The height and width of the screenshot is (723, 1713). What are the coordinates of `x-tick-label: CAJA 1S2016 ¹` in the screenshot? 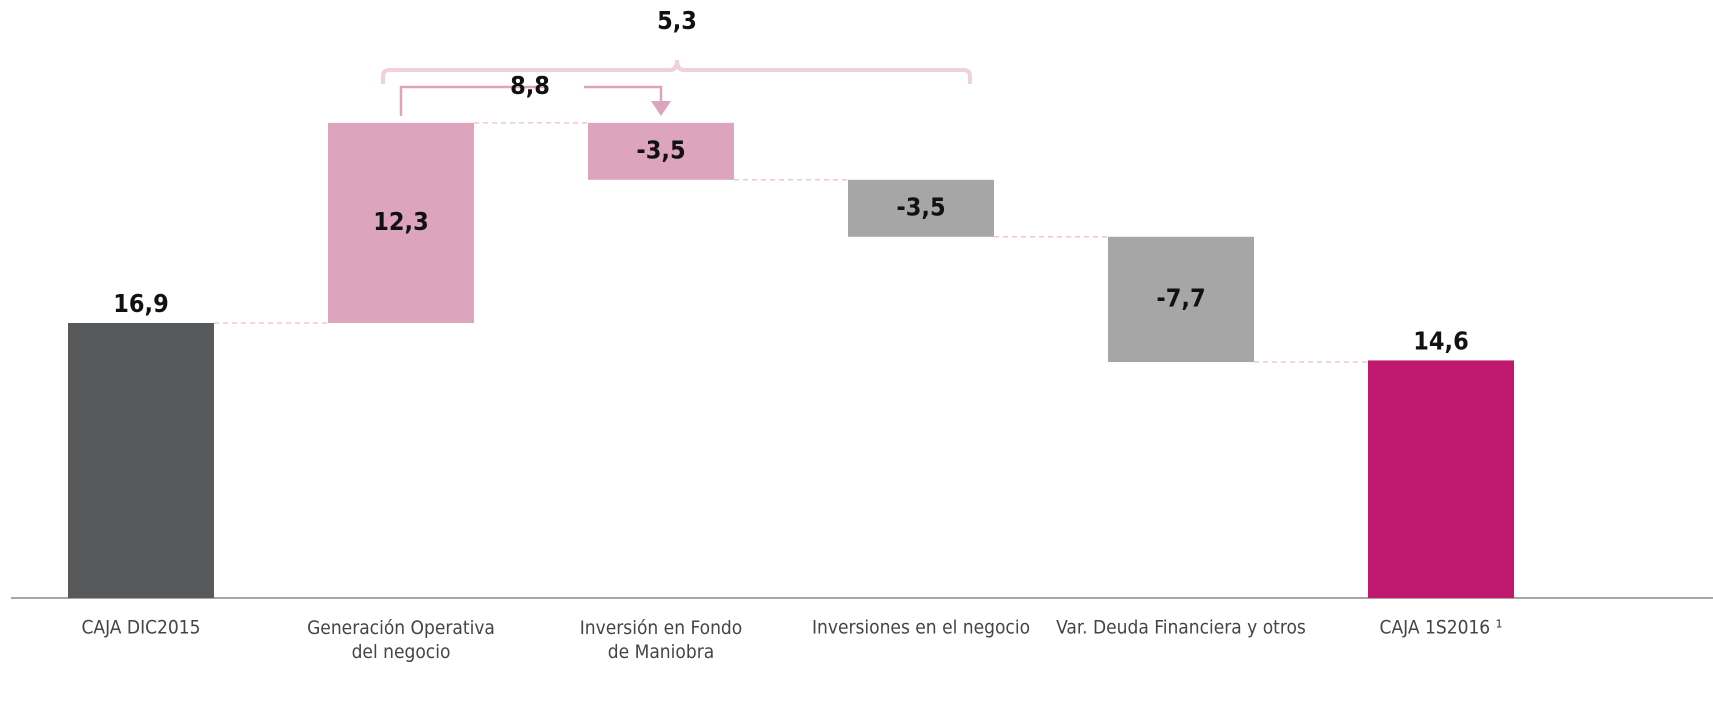 It's located at (1441, 628).